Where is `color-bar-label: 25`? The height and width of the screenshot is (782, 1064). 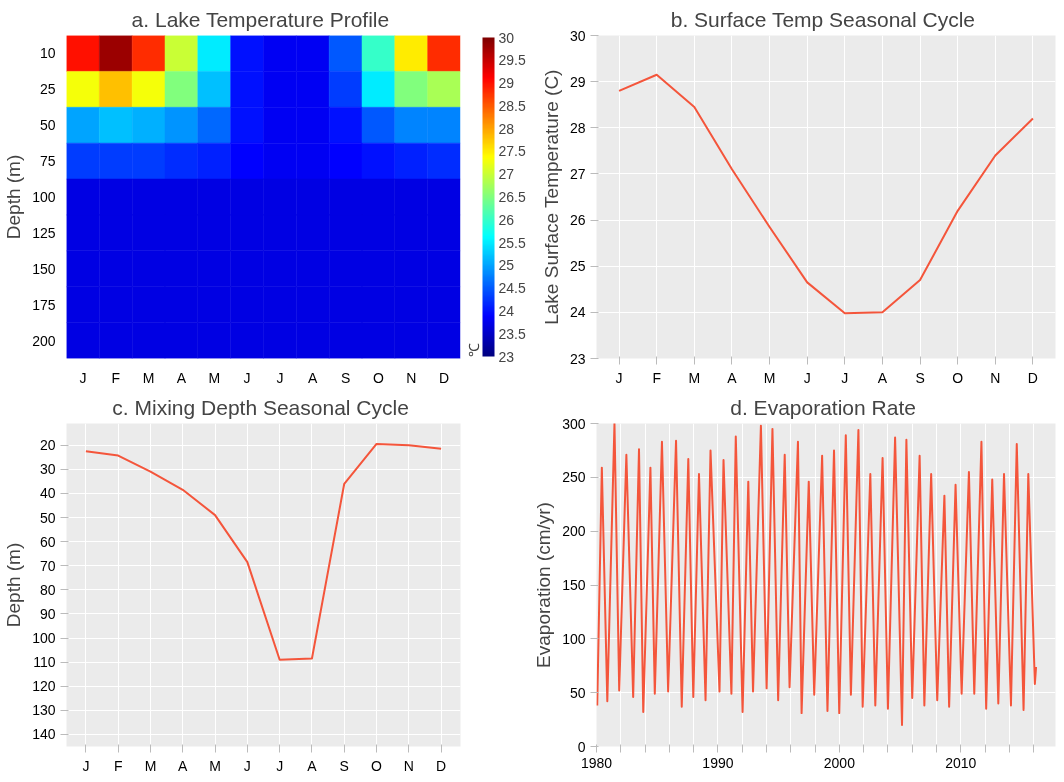
color-bar-label: 25 is located at coordinates (506, 265).